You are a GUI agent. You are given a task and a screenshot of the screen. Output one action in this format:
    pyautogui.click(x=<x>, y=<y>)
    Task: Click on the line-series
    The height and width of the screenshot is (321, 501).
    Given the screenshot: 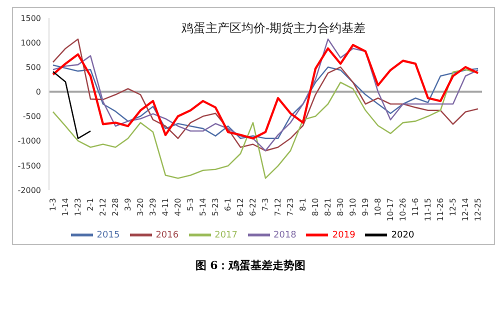 What is the action you would take?
    pyautogui.click(x=72, y=105)
    